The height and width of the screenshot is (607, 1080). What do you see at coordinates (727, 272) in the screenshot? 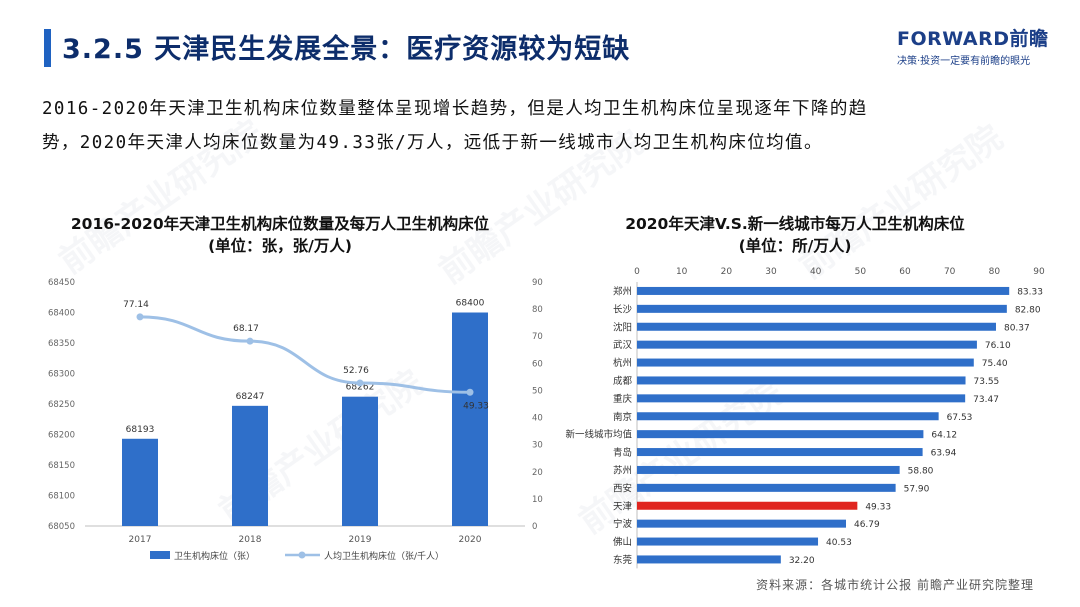
I see `x-tick-label: 20` at bounding box center [727, 272].